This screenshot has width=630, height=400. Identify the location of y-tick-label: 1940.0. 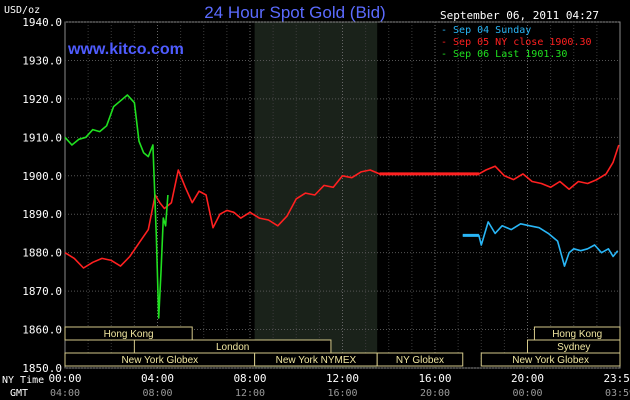
(42, 22).